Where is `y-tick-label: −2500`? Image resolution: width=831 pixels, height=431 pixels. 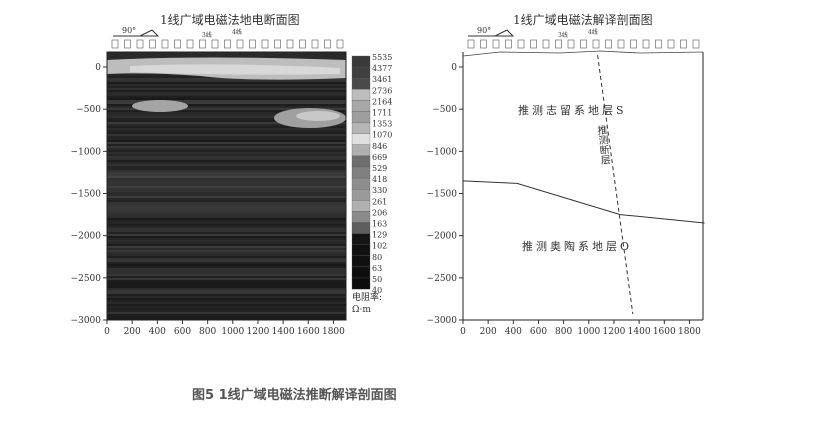
y-tick-label: −2500 is located at coordinates (86, 279).